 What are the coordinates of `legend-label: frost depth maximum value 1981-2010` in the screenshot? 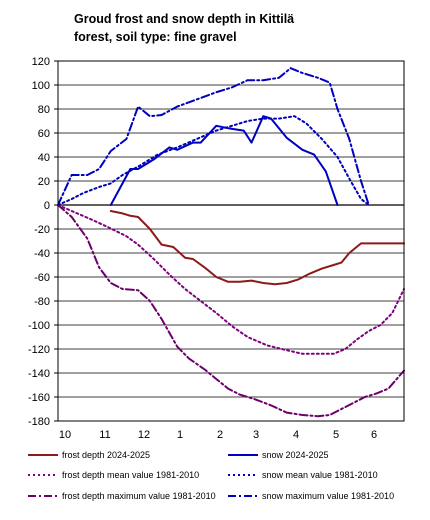 It's located at (139, 496).